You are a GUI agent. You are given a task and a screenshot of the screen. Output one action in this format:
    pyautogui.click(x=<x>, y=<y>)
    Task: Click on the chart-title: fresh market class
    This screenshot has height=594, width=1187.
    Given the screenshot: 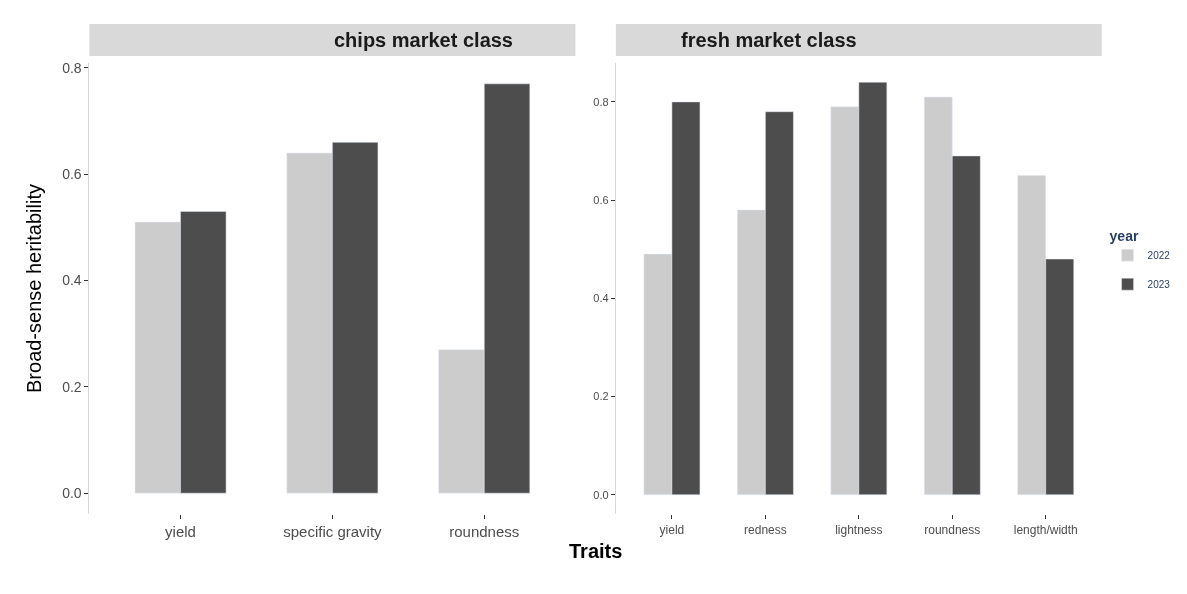 What is the action you would take?
    pyautogui.click(x=769, y=40)
    